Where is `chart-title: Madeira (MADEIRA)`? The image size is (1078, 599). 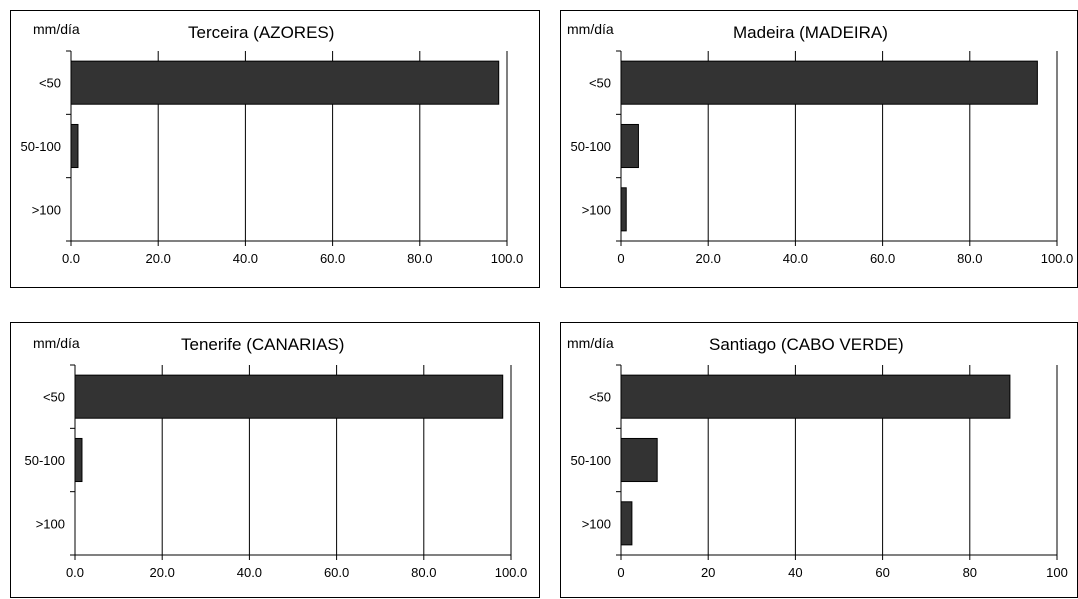
chart-title: Madeira (MADEIRA) is located at coordinates (810, 32).